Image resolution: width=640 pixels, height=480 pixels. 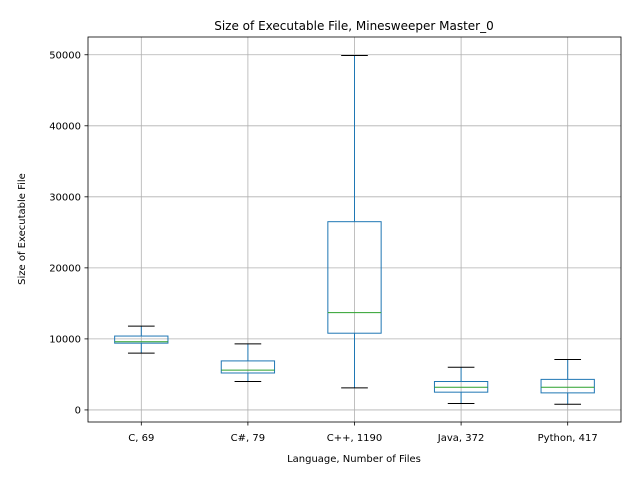 What do you see at coordinates (568, 438) in the screenshot?
I see `x-tick-label: Python, 417` at bounding box center [568, 438].